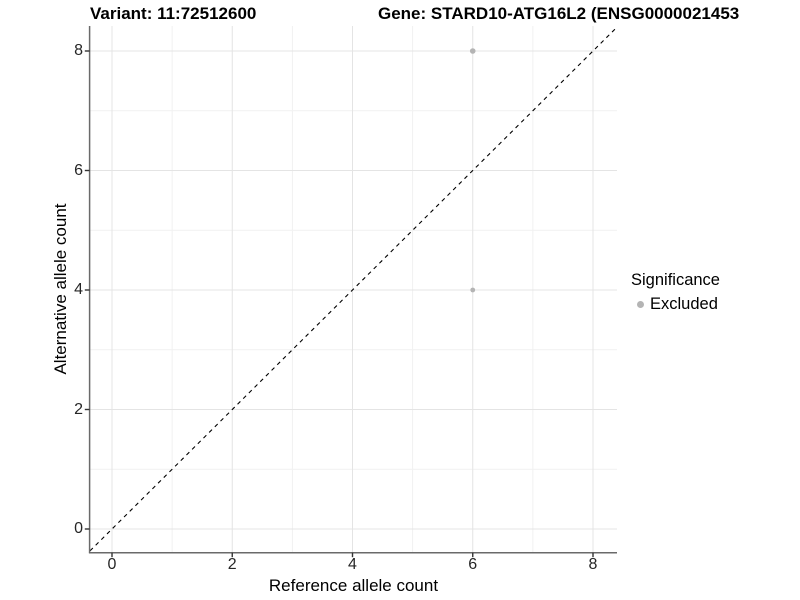 The width and height of the screenshot is (800, 600). Describe the element at coordinates (78, 289) in the screenshot. I see `y-tick-label: 4` at that location.